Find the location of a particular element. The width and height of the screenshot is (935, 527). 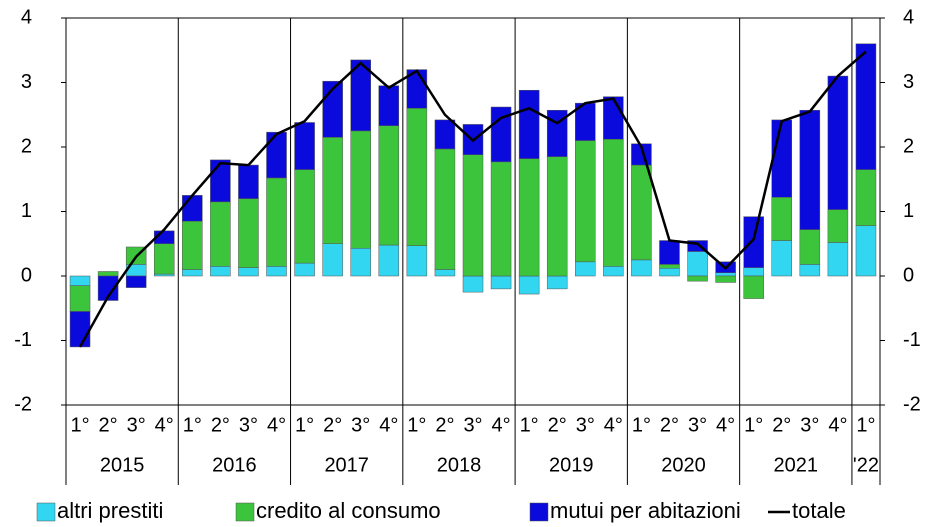

y-tick-label: 1 is located at coordinates (26, 211).